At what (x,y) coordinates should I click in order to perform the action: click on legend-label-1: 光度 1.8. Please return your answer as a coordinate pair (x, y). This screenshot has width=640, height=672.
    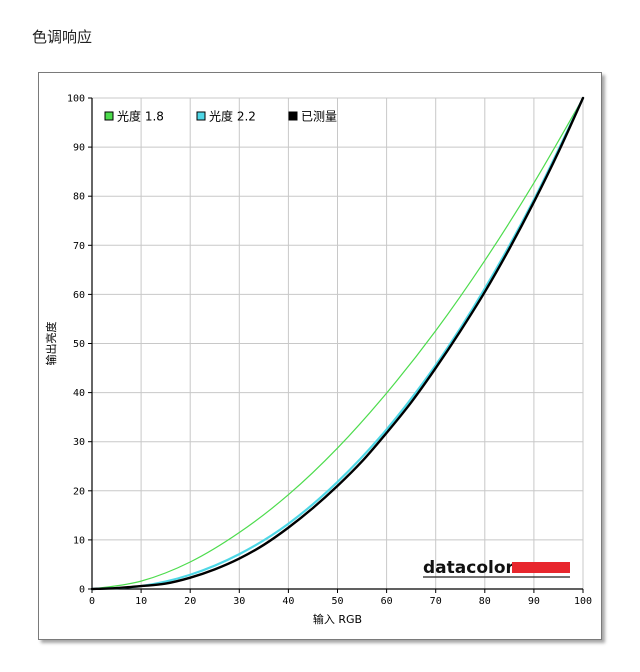
    Looking at the image, I should click on (140, 116).